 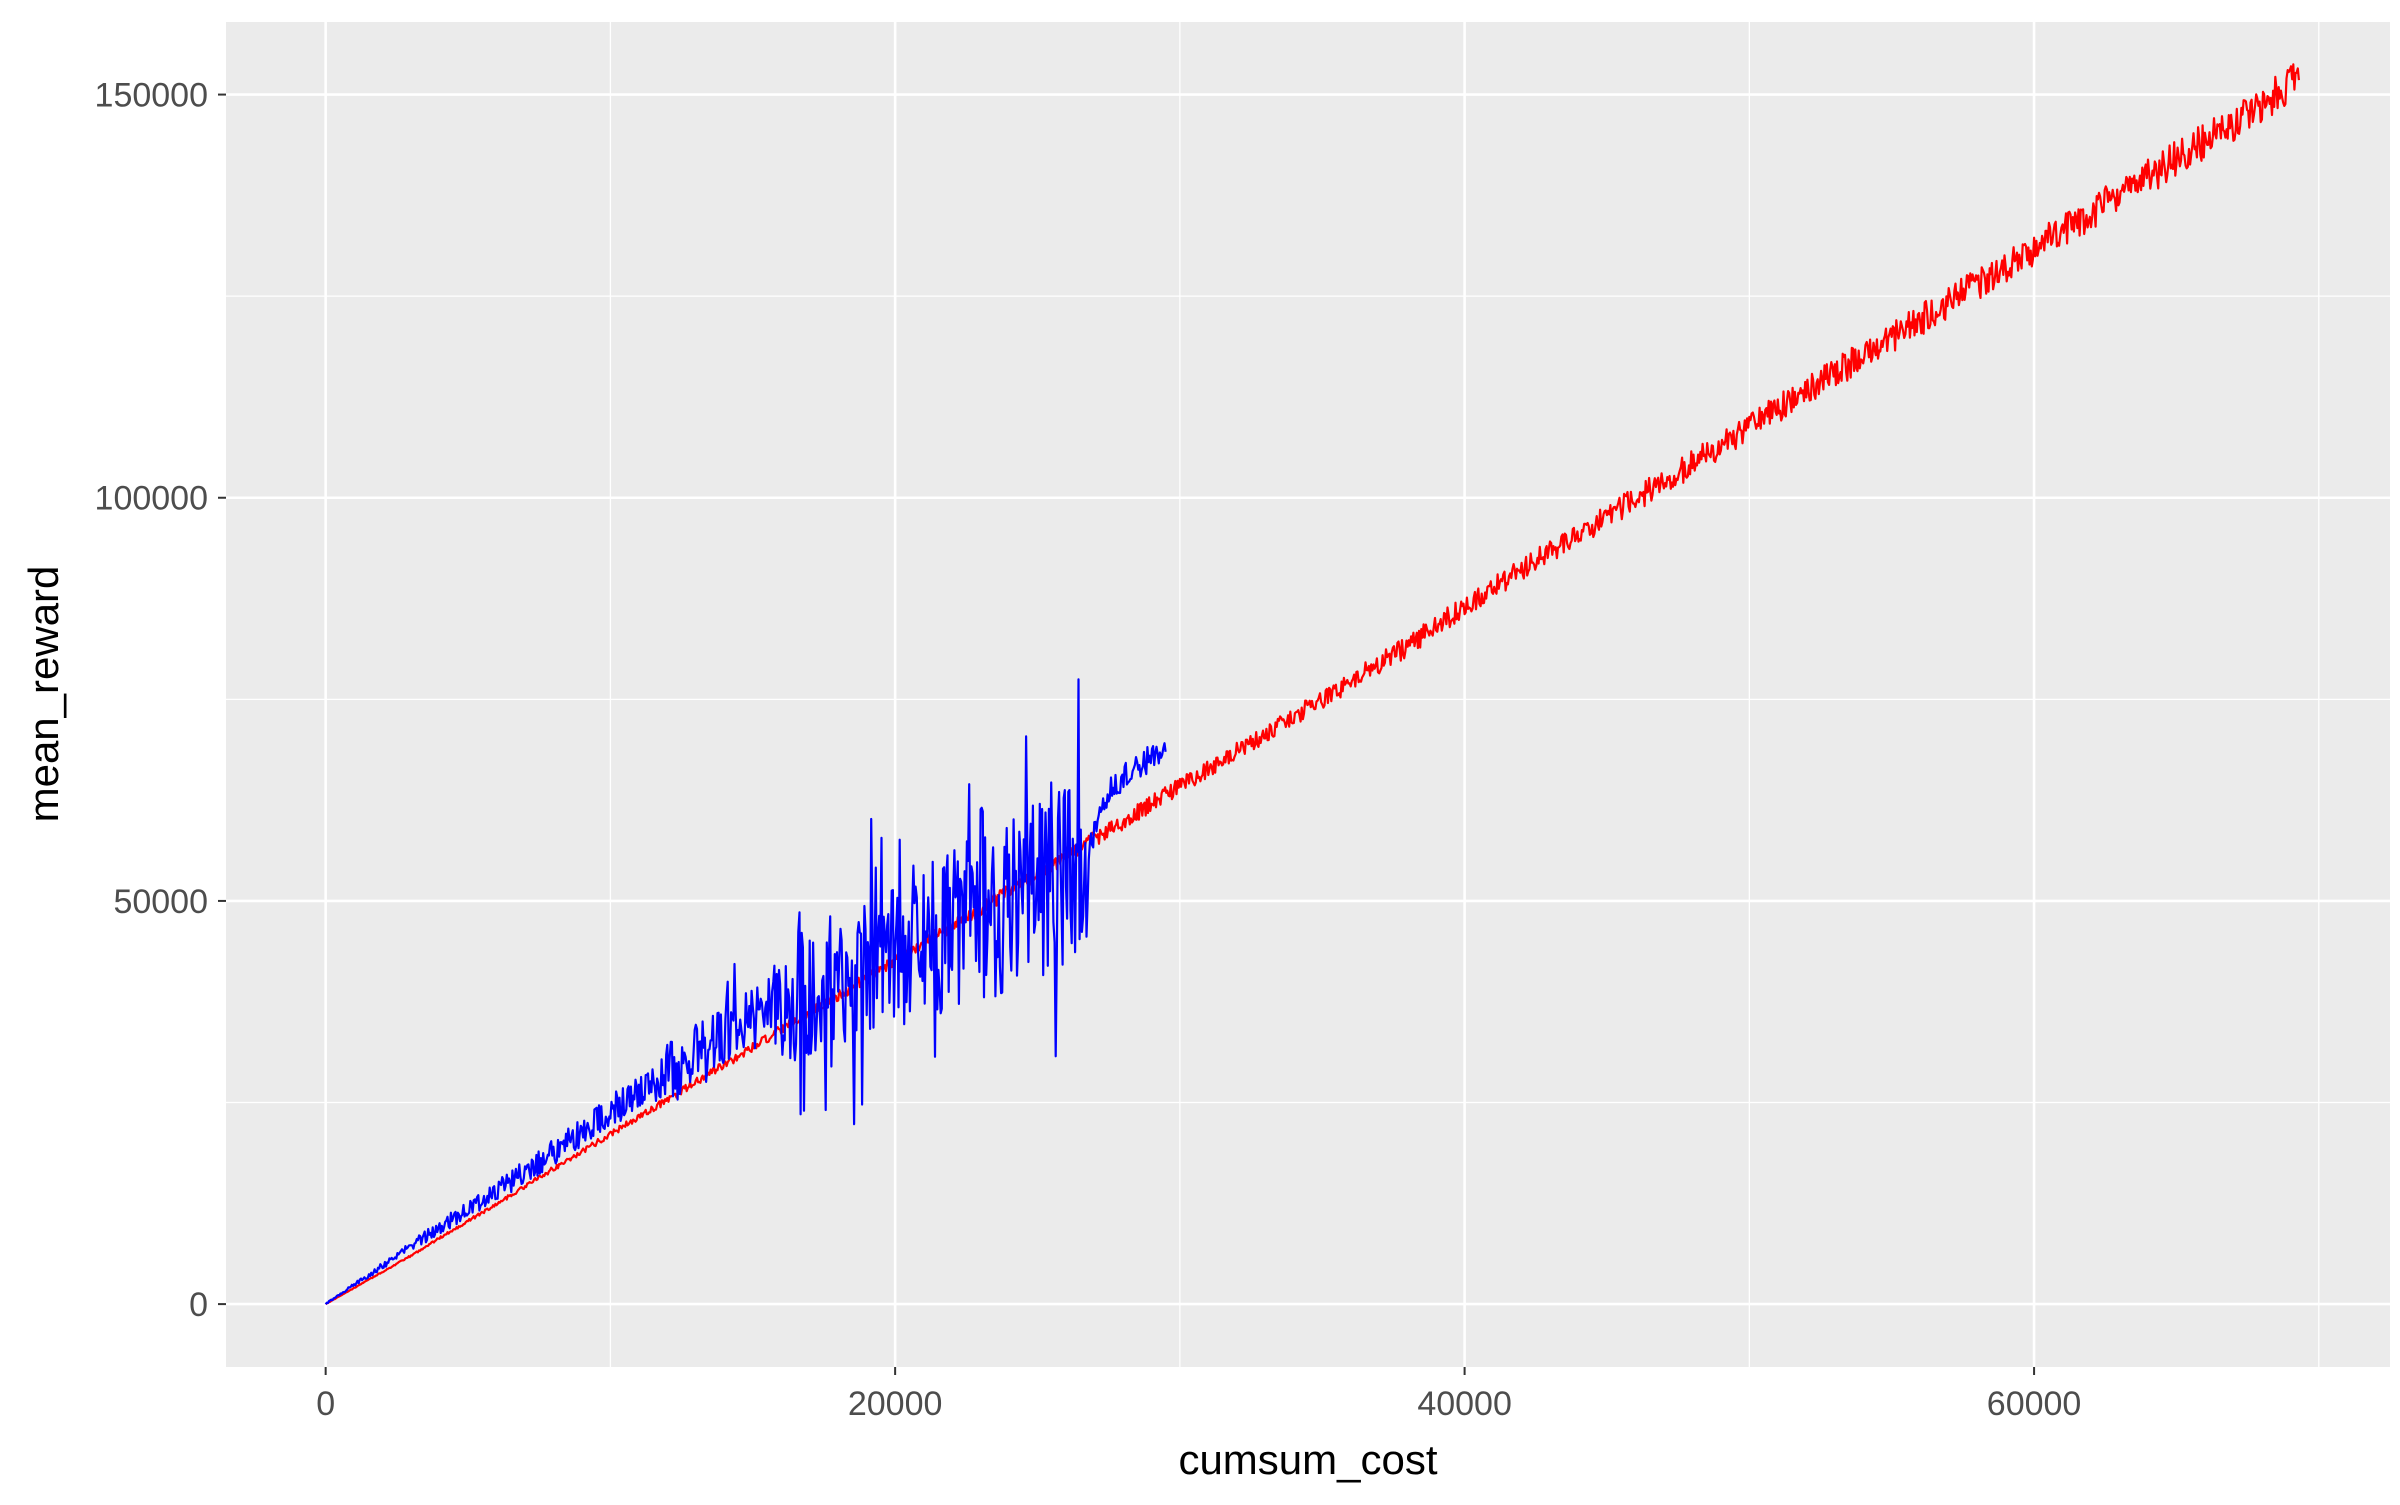 I want to click on y-tick-label: 150000, so click(x=151, y=96).